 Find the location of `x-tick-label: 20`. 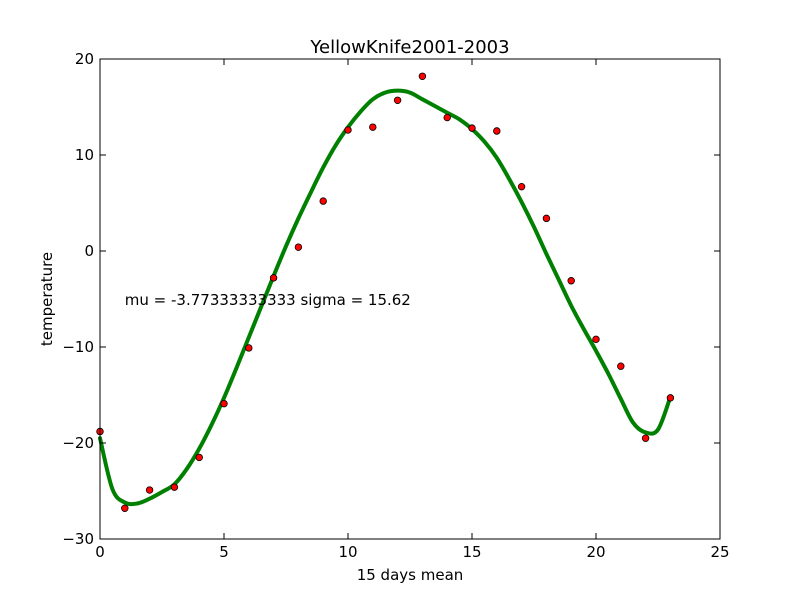

x-tick-label: 20 is located at coordinates (595, 552).